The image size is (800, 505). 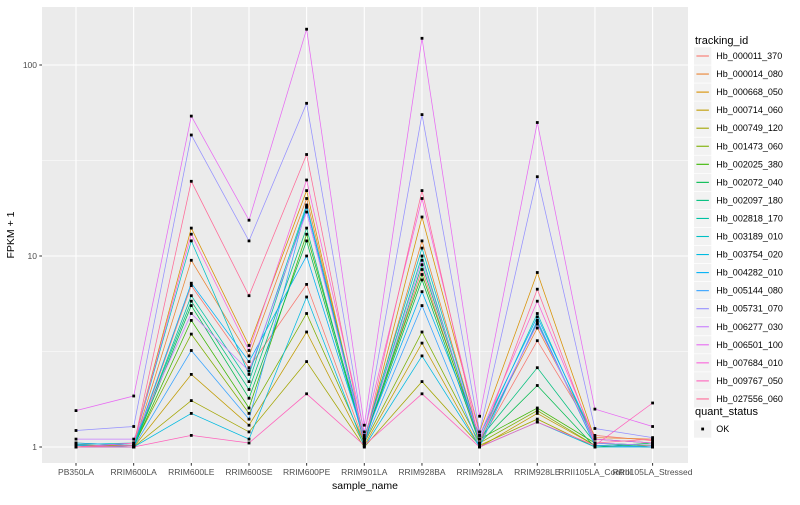 What do you see at coordinates (749, 327) in the screenshot?
I see `legend-label: Hb_006277_030` at bounding box center [749, 327].